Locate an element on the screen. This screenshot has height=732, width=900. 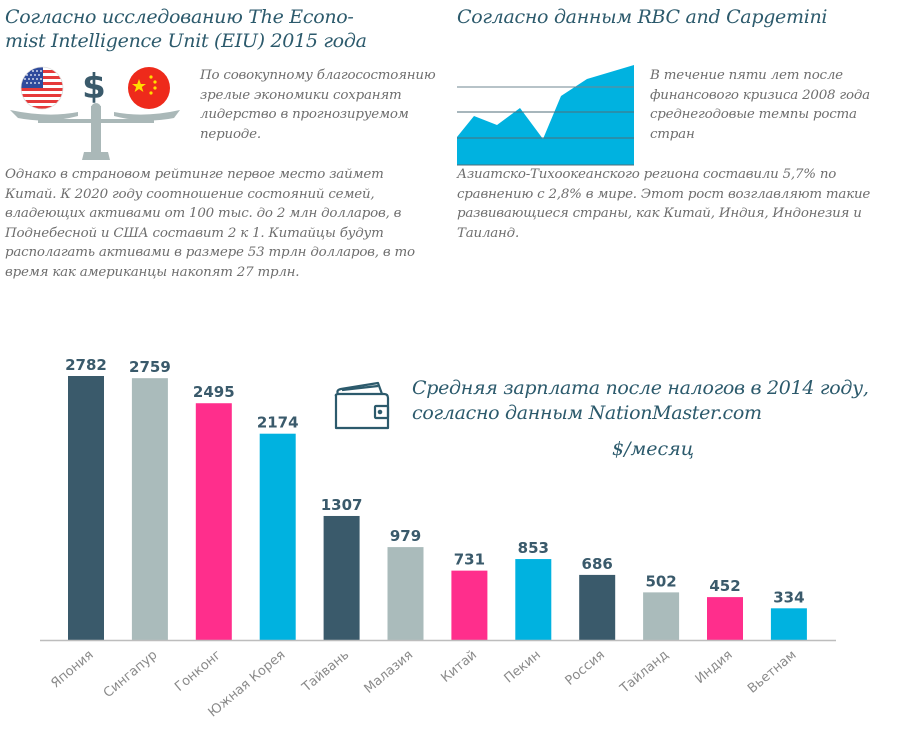
category-label: Сингапур is located at coordinates (131, 674).